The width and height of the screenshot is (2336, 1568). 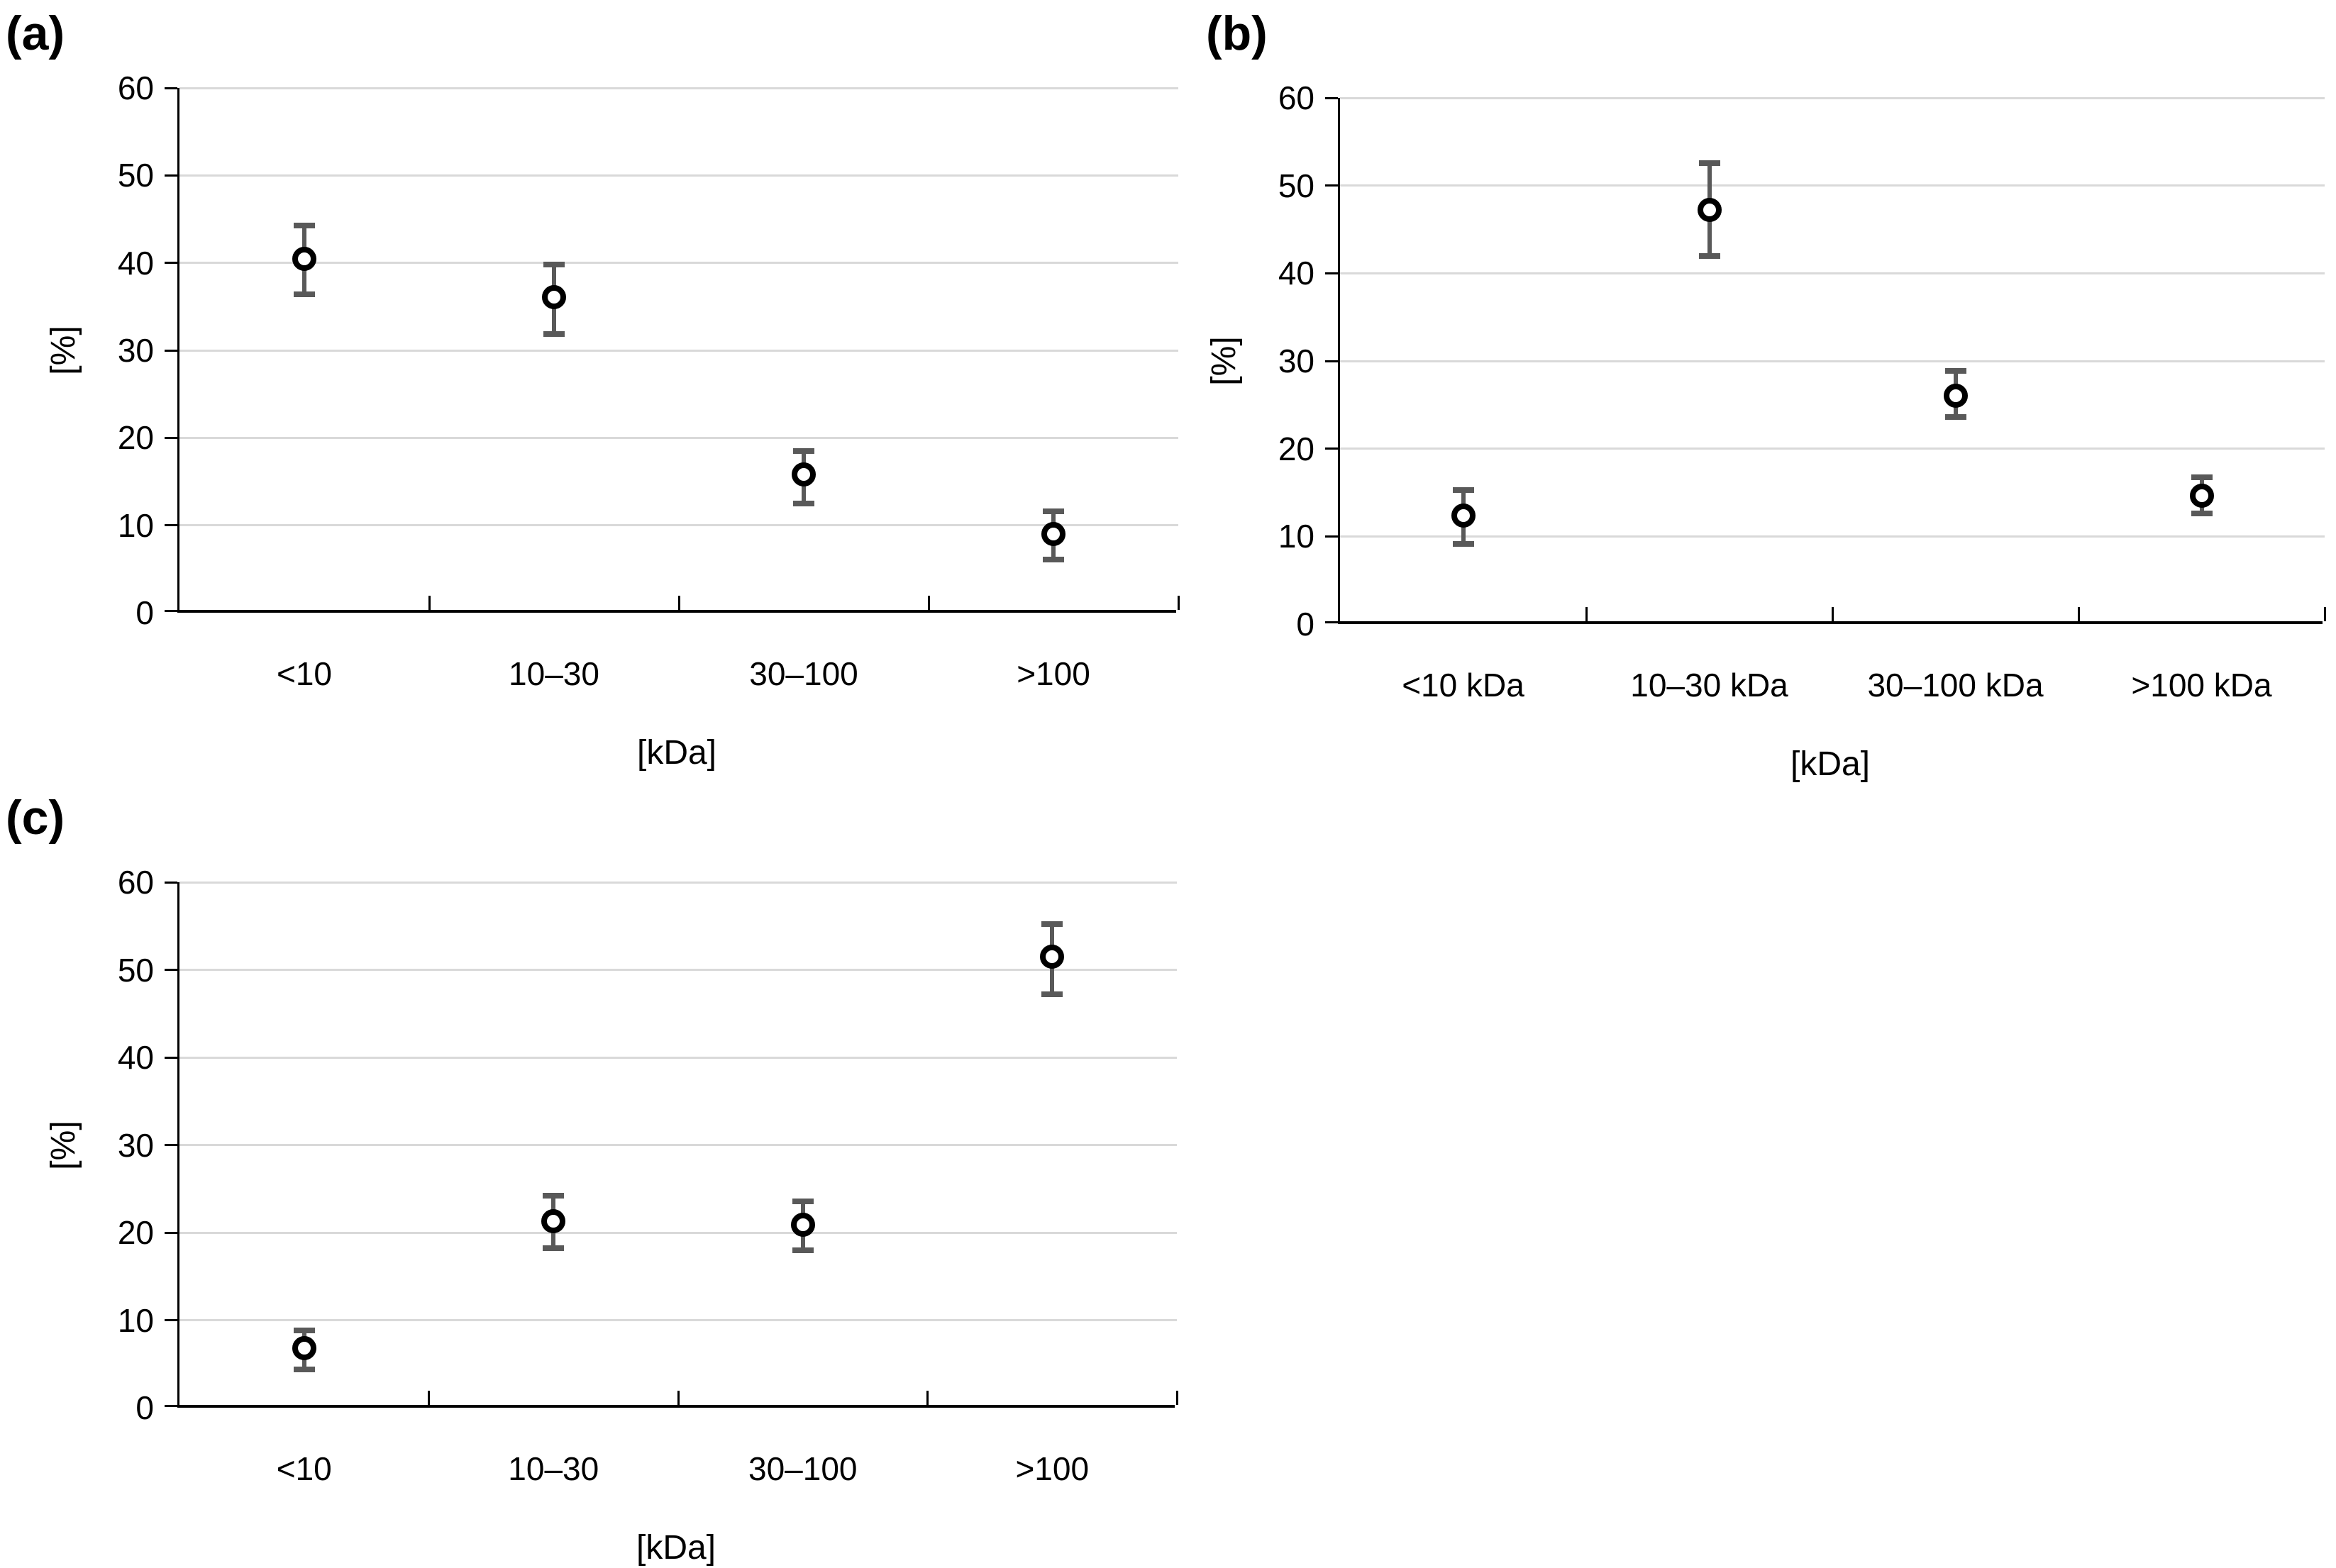 I want to click on panel-a-label: (a), so click(x=35, y=33).